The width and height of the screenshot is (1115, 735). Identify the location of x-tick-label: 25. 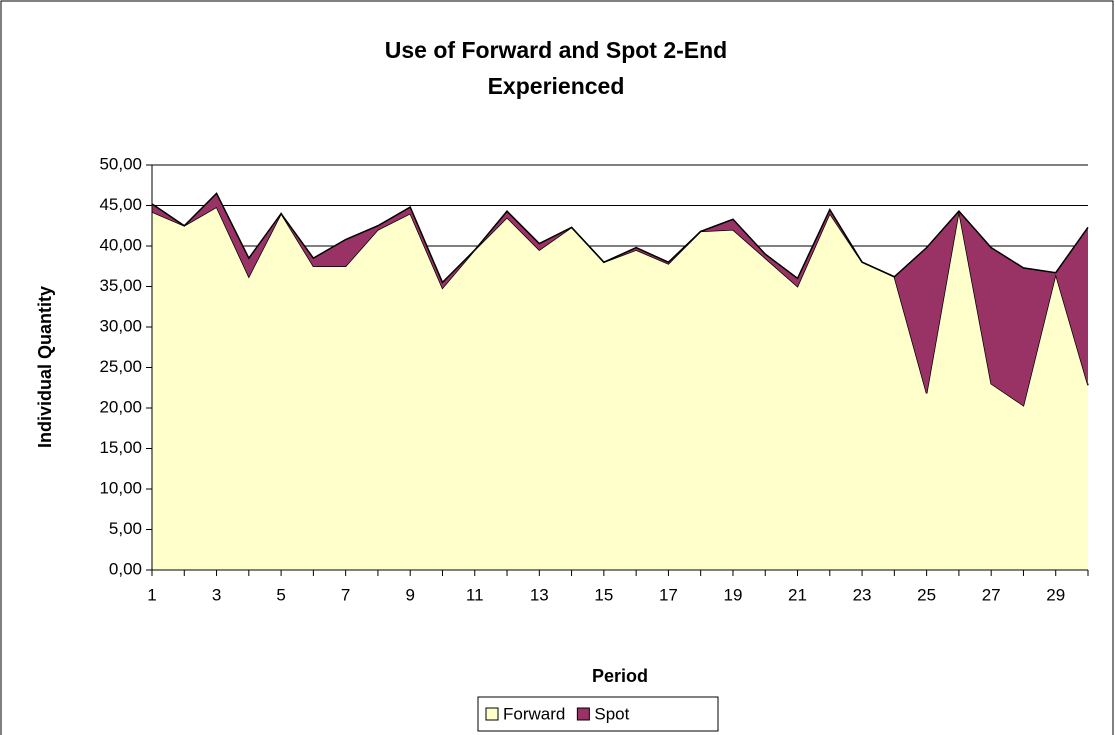
(926, 594).